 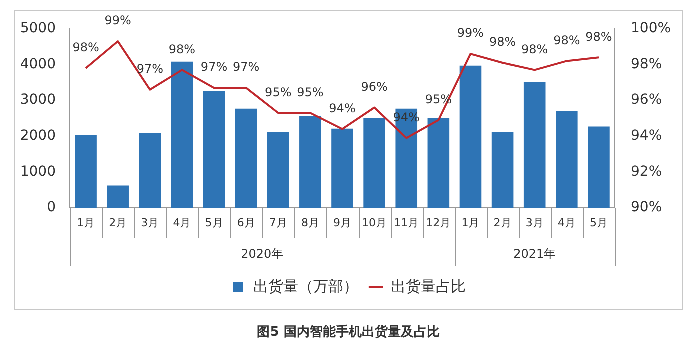 What do you see at coordinates (38, 100) in the screenshot?
I see `y-tick-label: 3000` at bounding box center [38, 100].